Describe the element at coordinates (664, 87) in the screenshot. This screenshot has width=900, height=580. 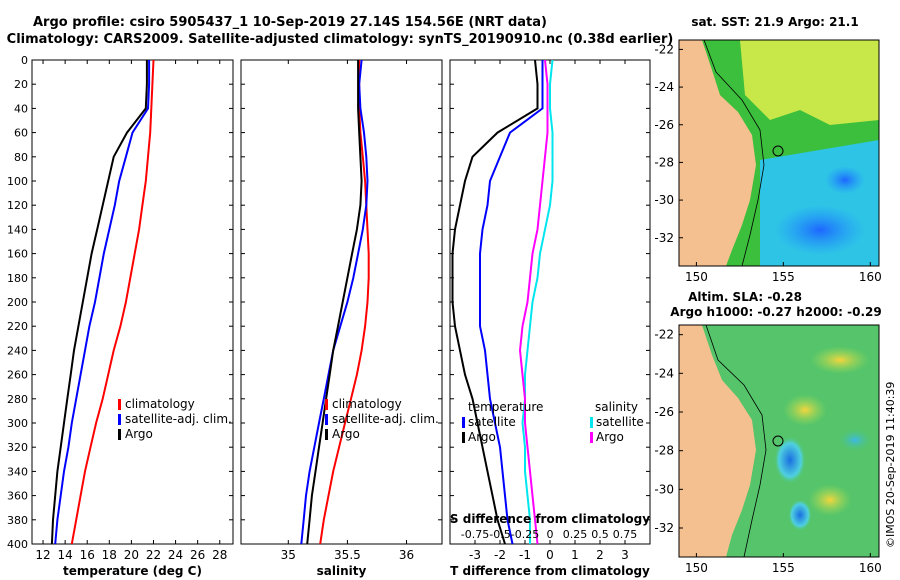
I see `map-y-tick-label: -24` at that location.